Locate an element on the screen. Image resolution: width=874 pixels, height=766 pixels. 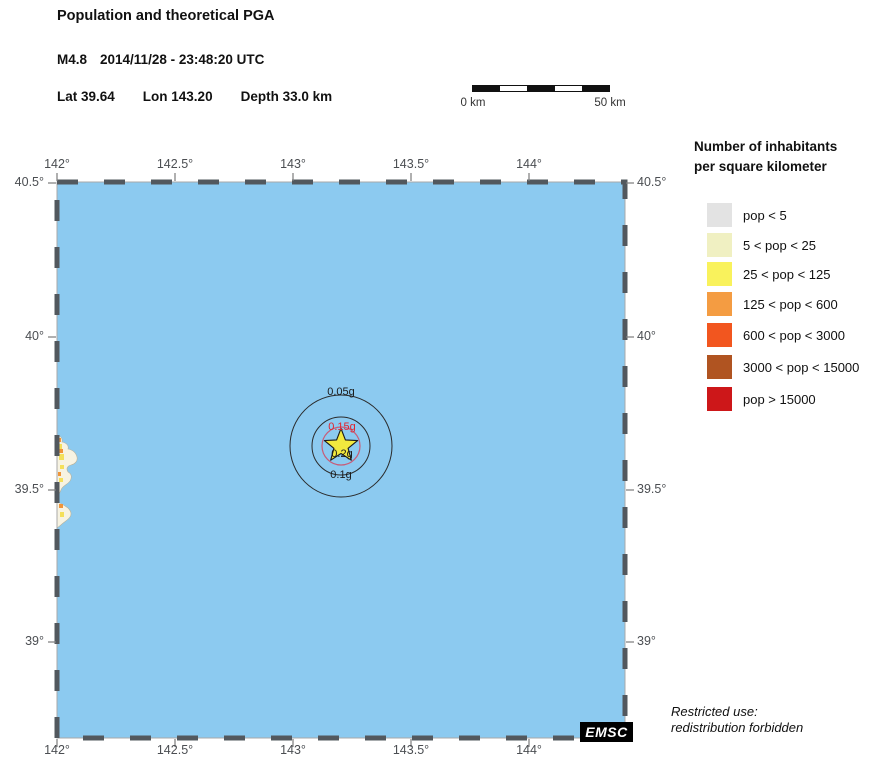
legend-item: 3000 < pop < 15000 is located at coordinates (783, 367).